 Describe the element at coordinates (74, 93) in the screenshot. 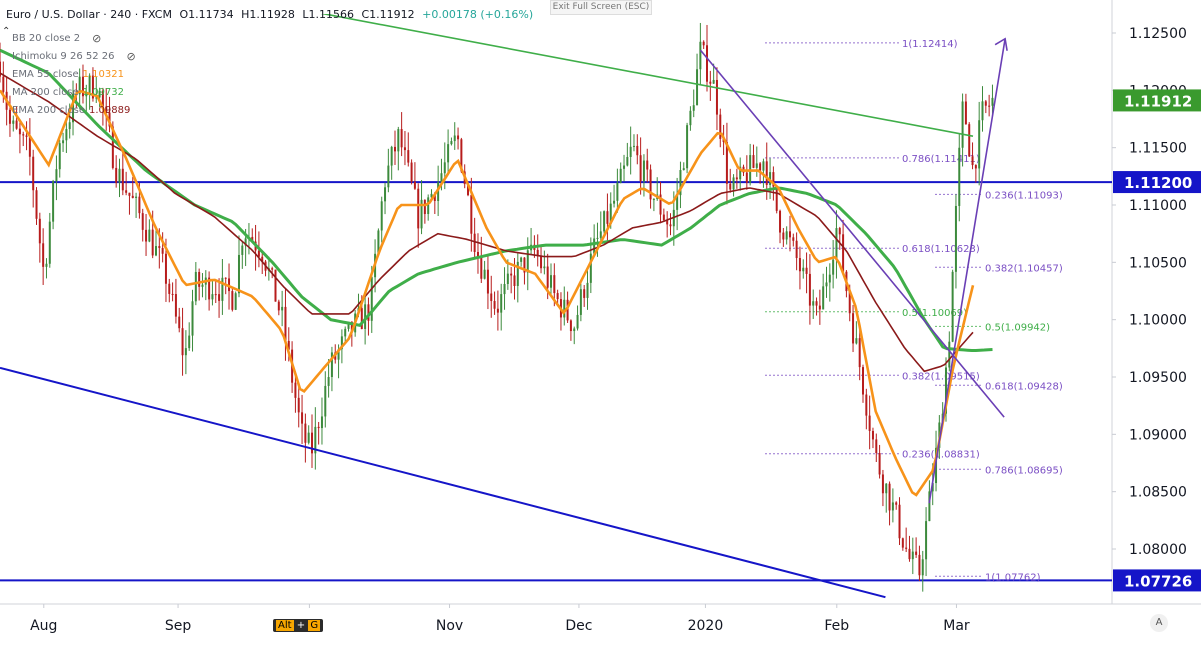

I see `legend-row-ma200: MA 200 close 1.09732` at that location.